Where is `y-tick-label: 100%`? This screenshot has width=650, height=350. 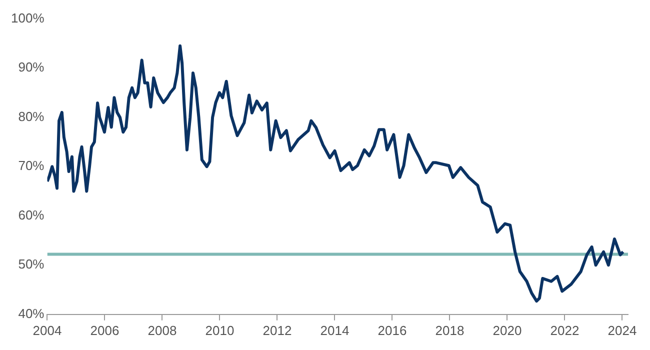 y-tick-label: 100% is located at coordinates (28, 18).